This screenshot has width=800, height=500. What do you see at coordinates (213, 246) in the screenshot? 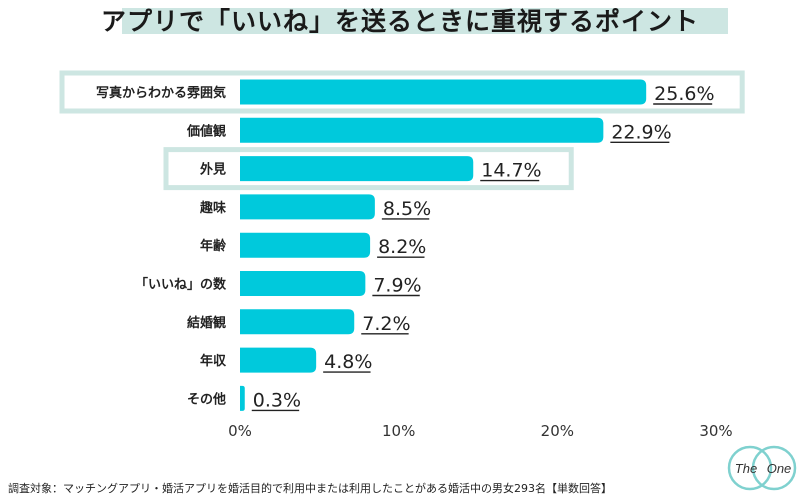
I see `category-label-row-4: 年齢` at bounding box center [213, 246].